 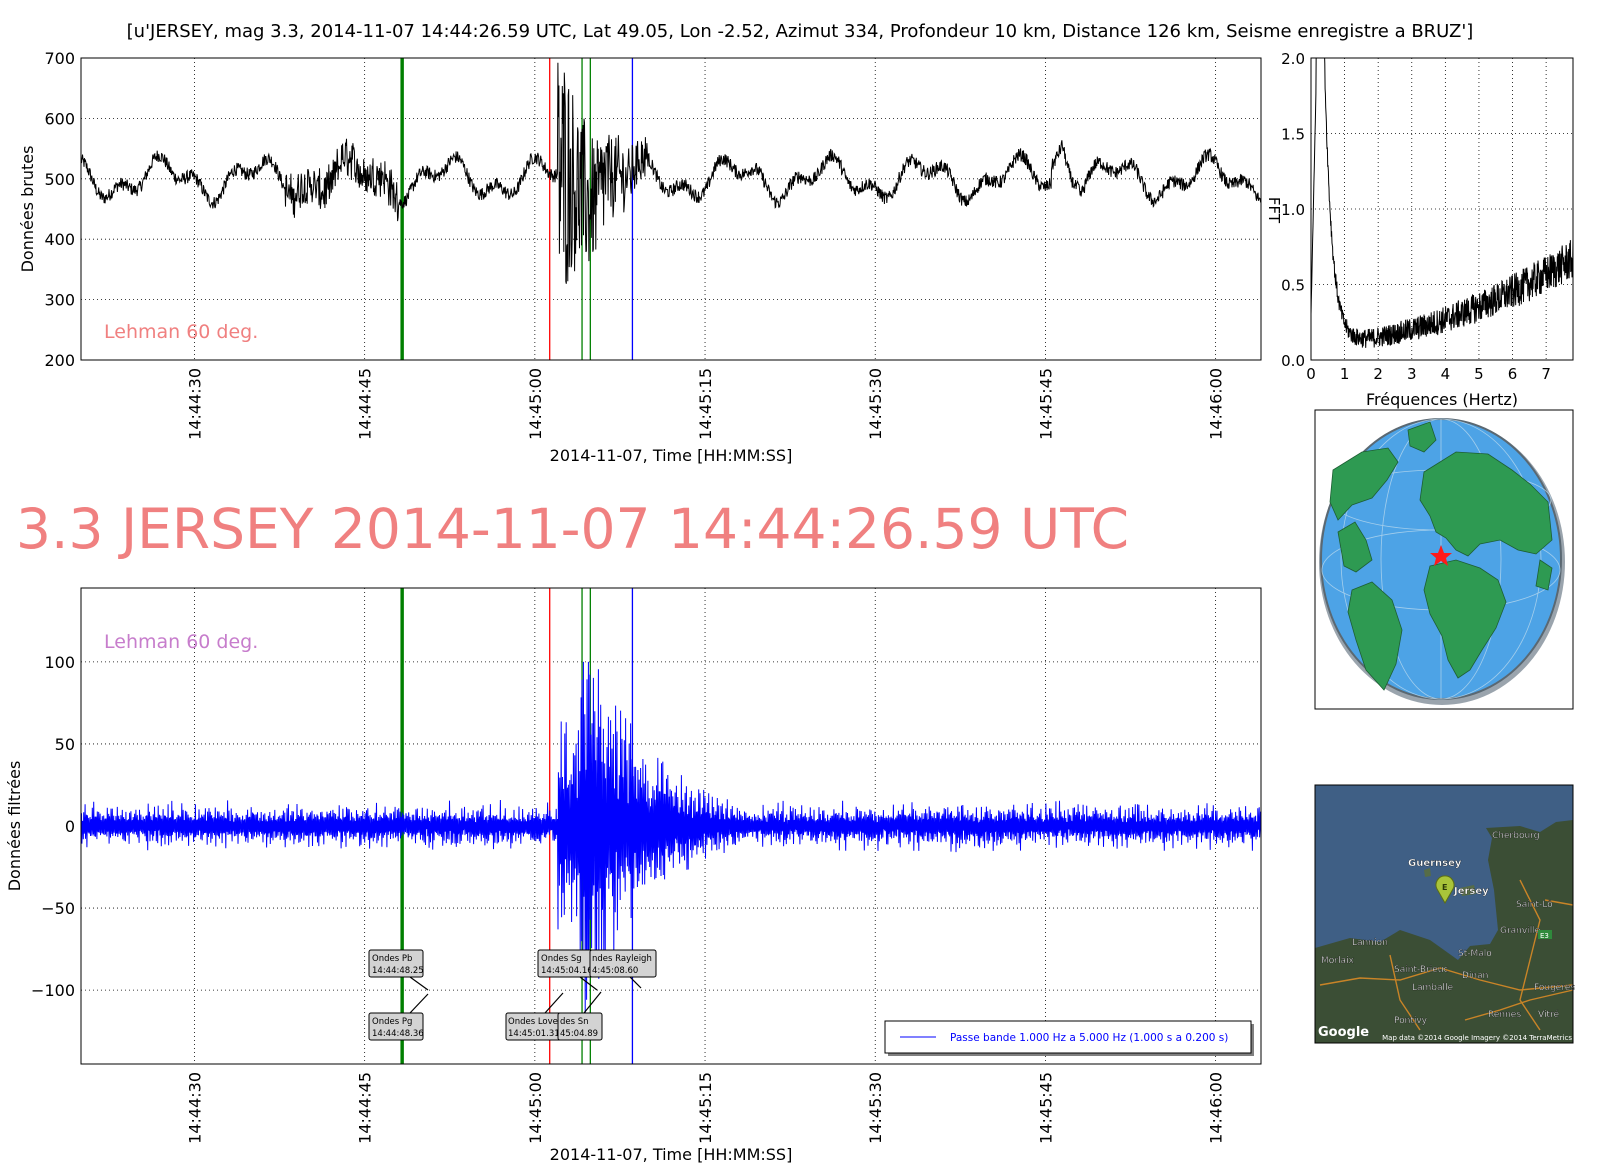 I want to click on map-roads, so click(x=1446, y=955).